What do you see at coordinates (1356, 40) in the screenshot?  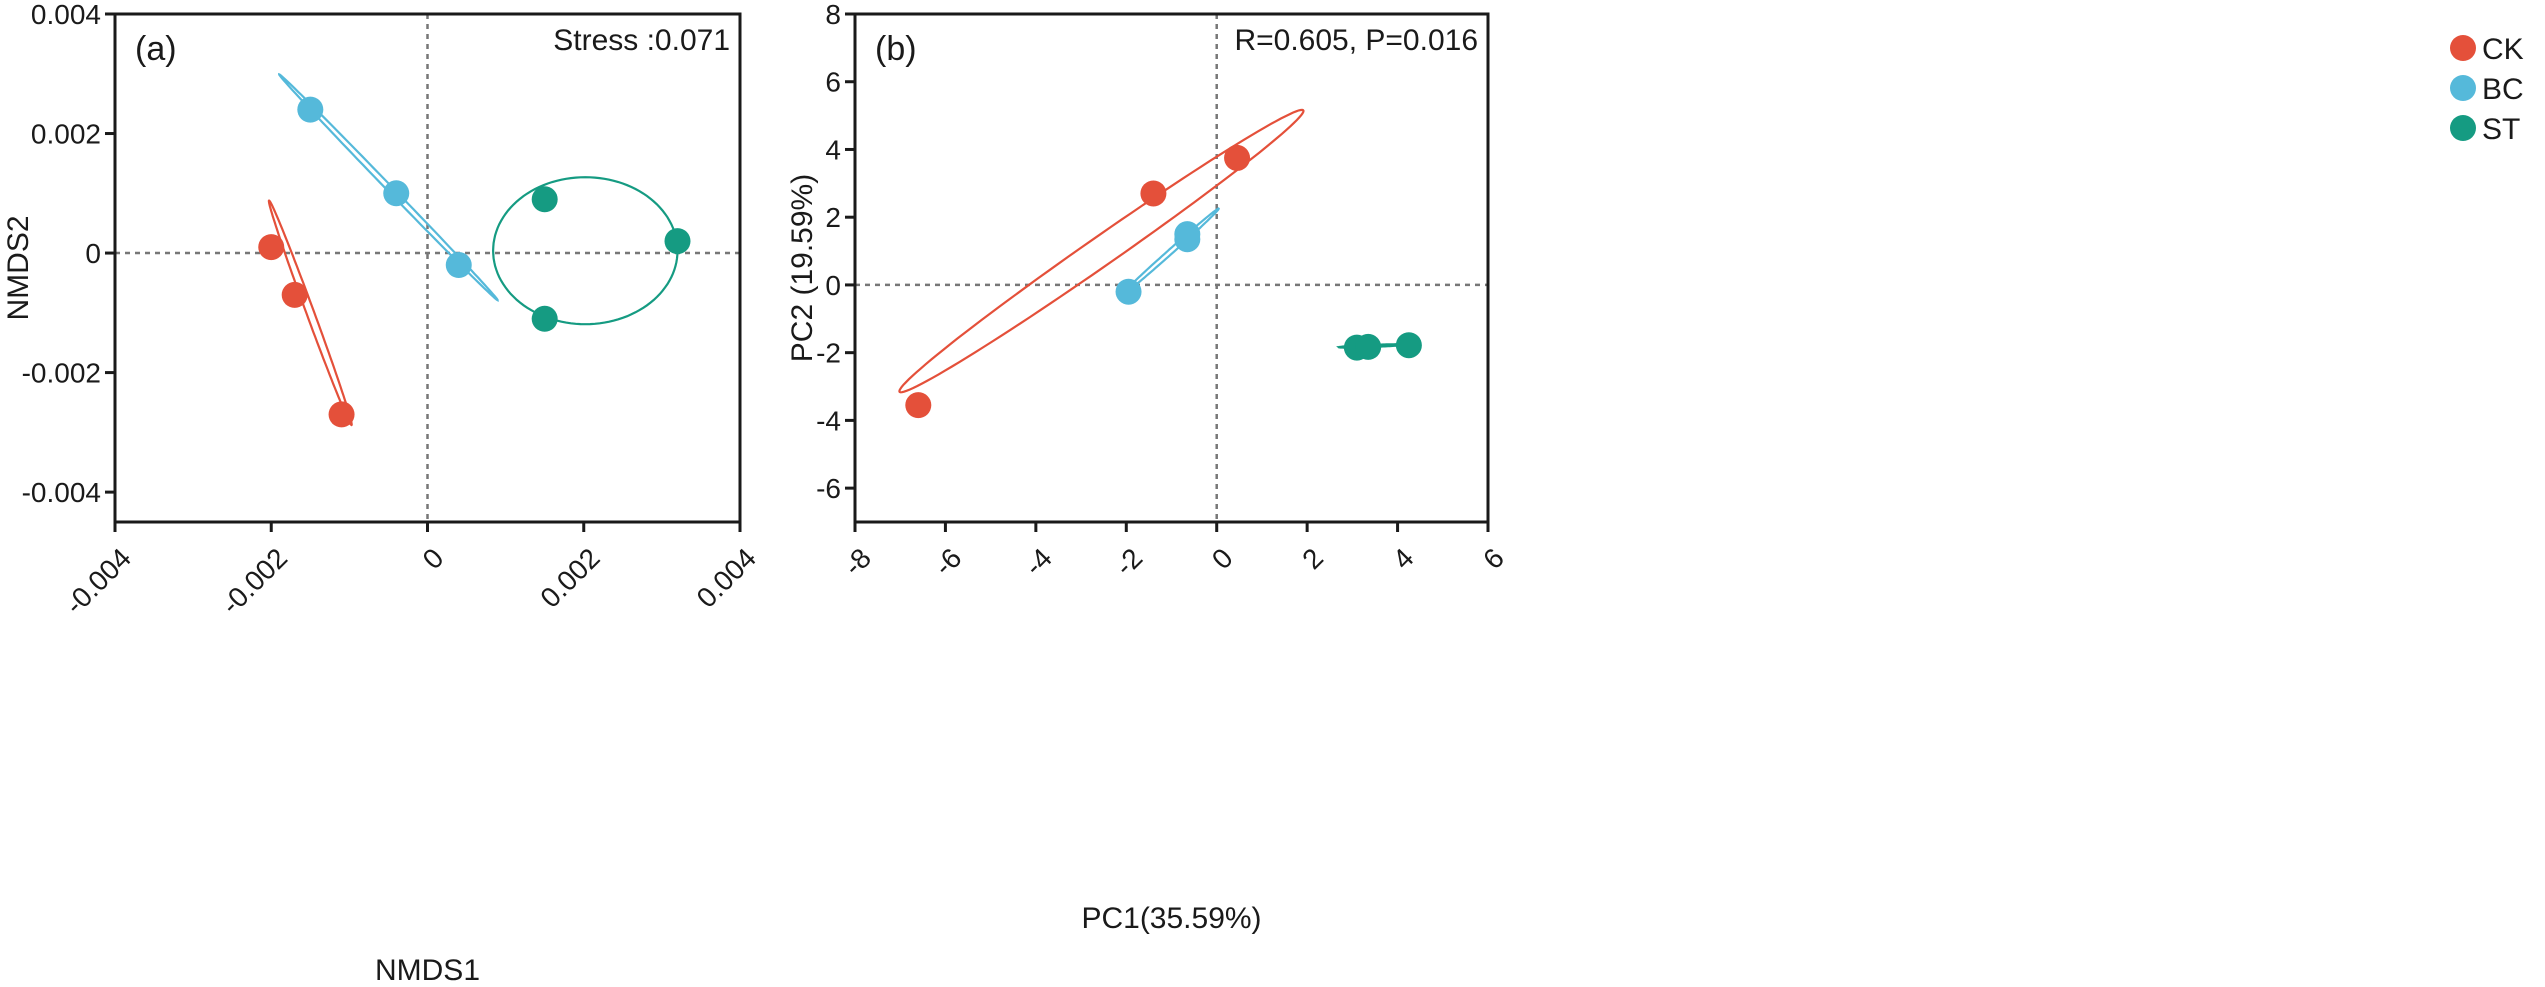 I see `panel-annotation: R=0.605, P=0.016` at bounding box center [1356, 40].